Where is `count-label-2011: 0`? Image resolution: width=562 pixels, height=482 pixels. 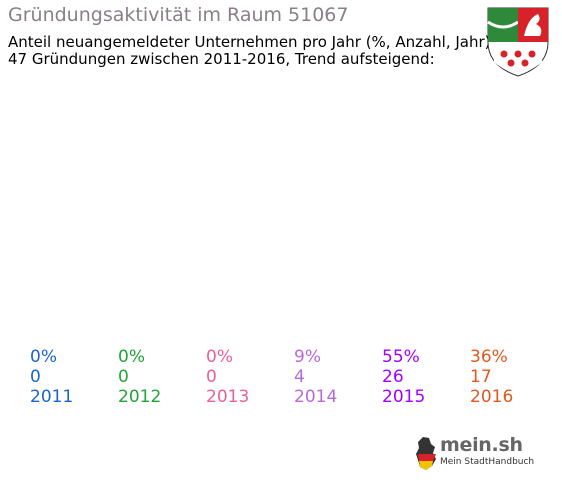 count-label-2011: 0 is located at coordinates (35, 377).